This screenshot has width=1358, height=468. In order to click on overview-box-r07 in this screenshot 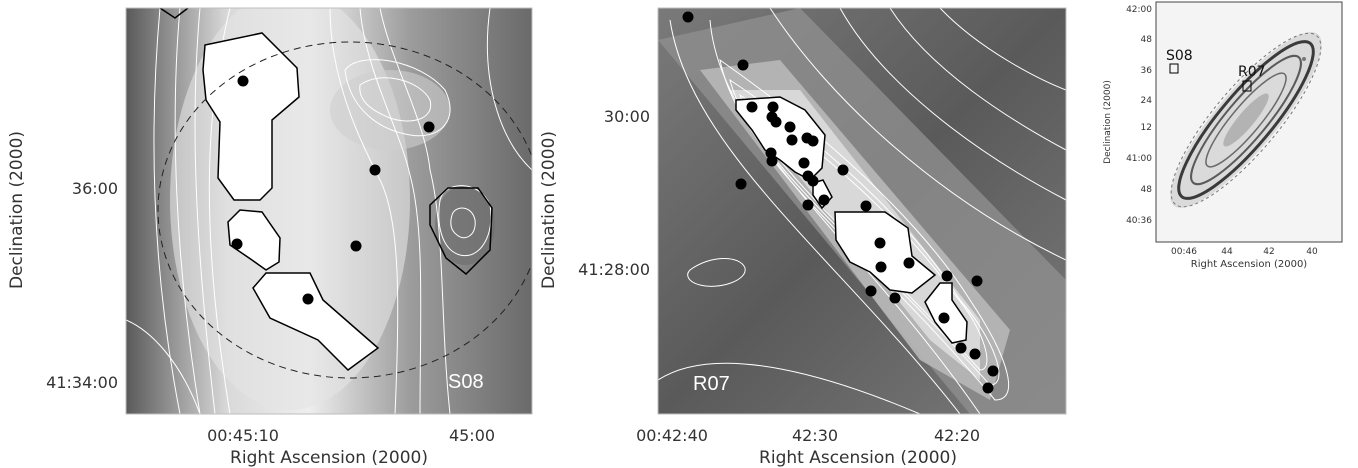, I will do `click(1247, 86)`.